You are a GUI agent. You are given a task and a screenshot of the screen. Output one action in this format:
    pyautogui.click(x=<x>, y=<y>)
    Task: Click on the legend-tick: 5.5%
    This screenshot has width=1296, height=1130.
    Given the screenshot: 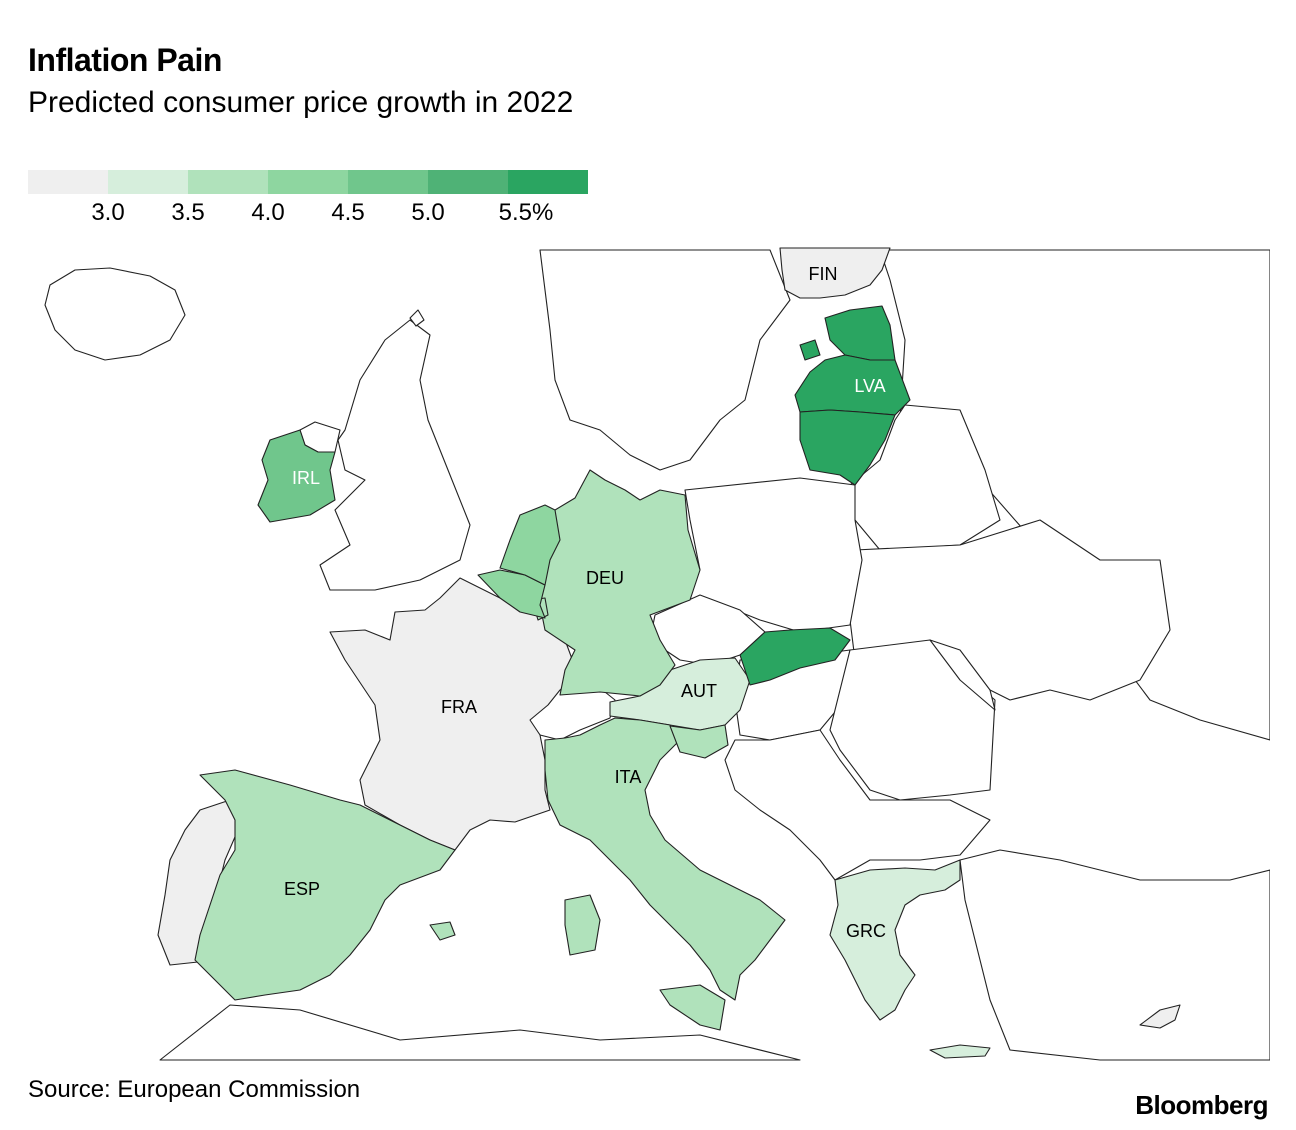 What is the action you would take?
    pyautogui.click(x=526, y=212)
    